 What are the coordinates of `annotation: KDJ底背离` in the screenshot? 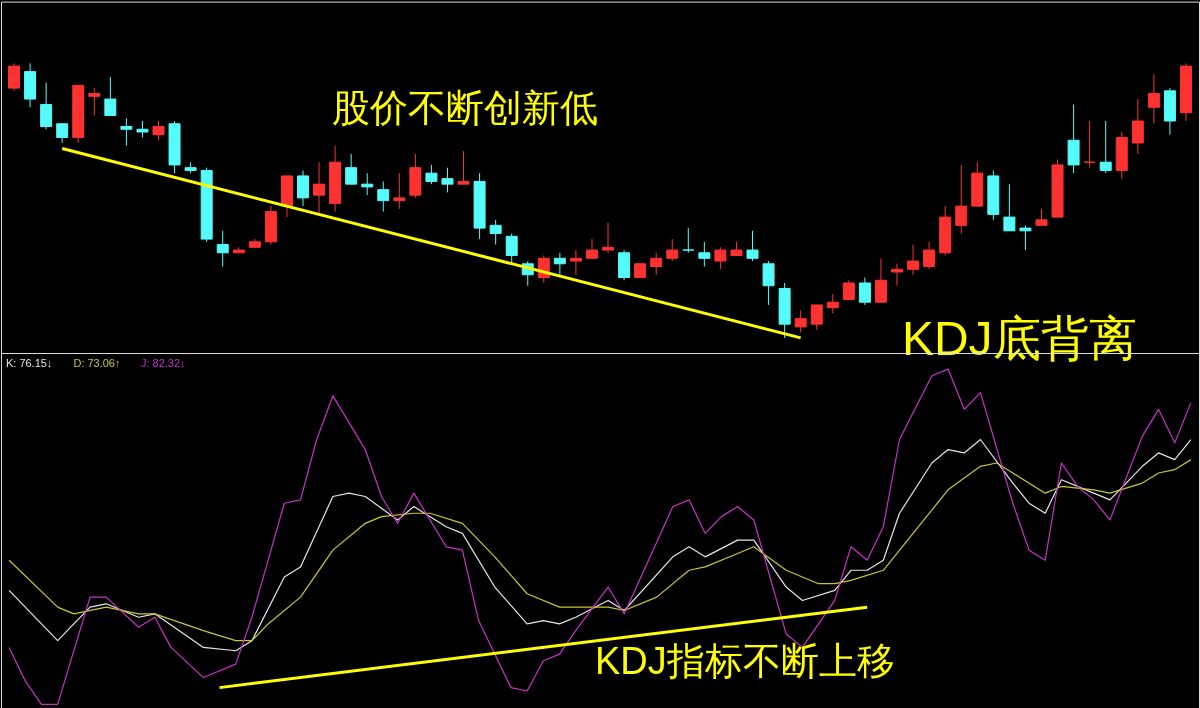 It's located at (1019, 338).